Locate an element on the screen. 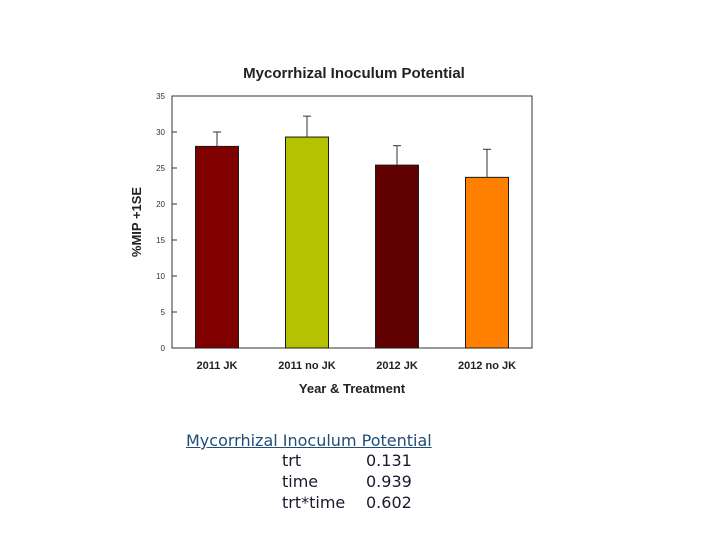 This screenshot has width=720, height=540. y-tick-label: 30 is located at coordinates (160, 132).